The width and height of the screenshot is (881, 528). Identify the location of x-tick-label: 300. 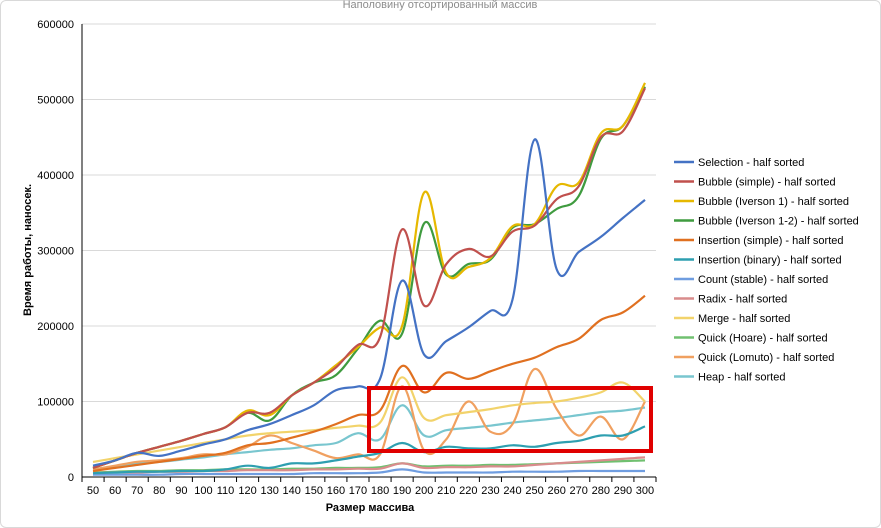
(645, 491).